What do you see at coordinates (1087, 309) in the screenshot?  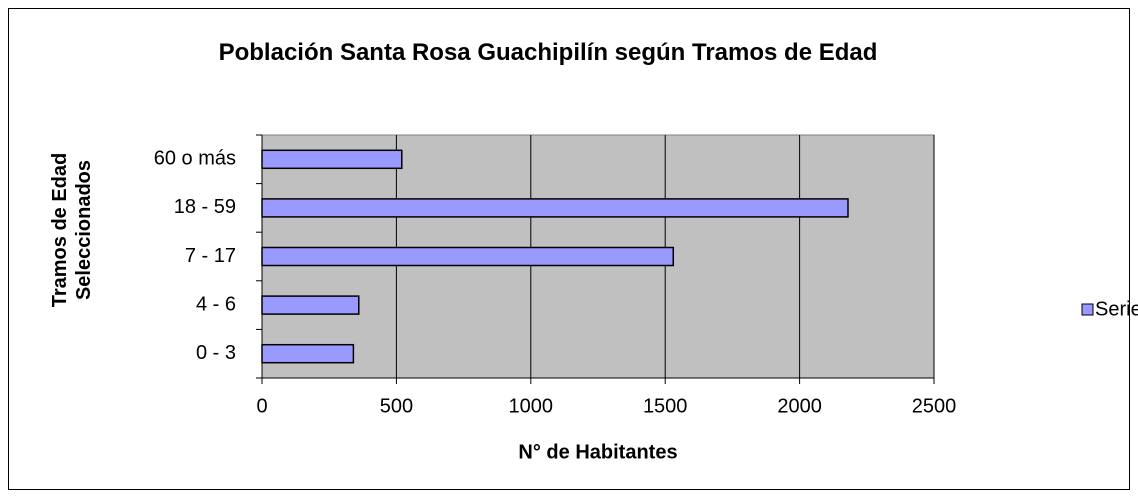 I see `legend-swatch` at bounding box center [1087, 309].